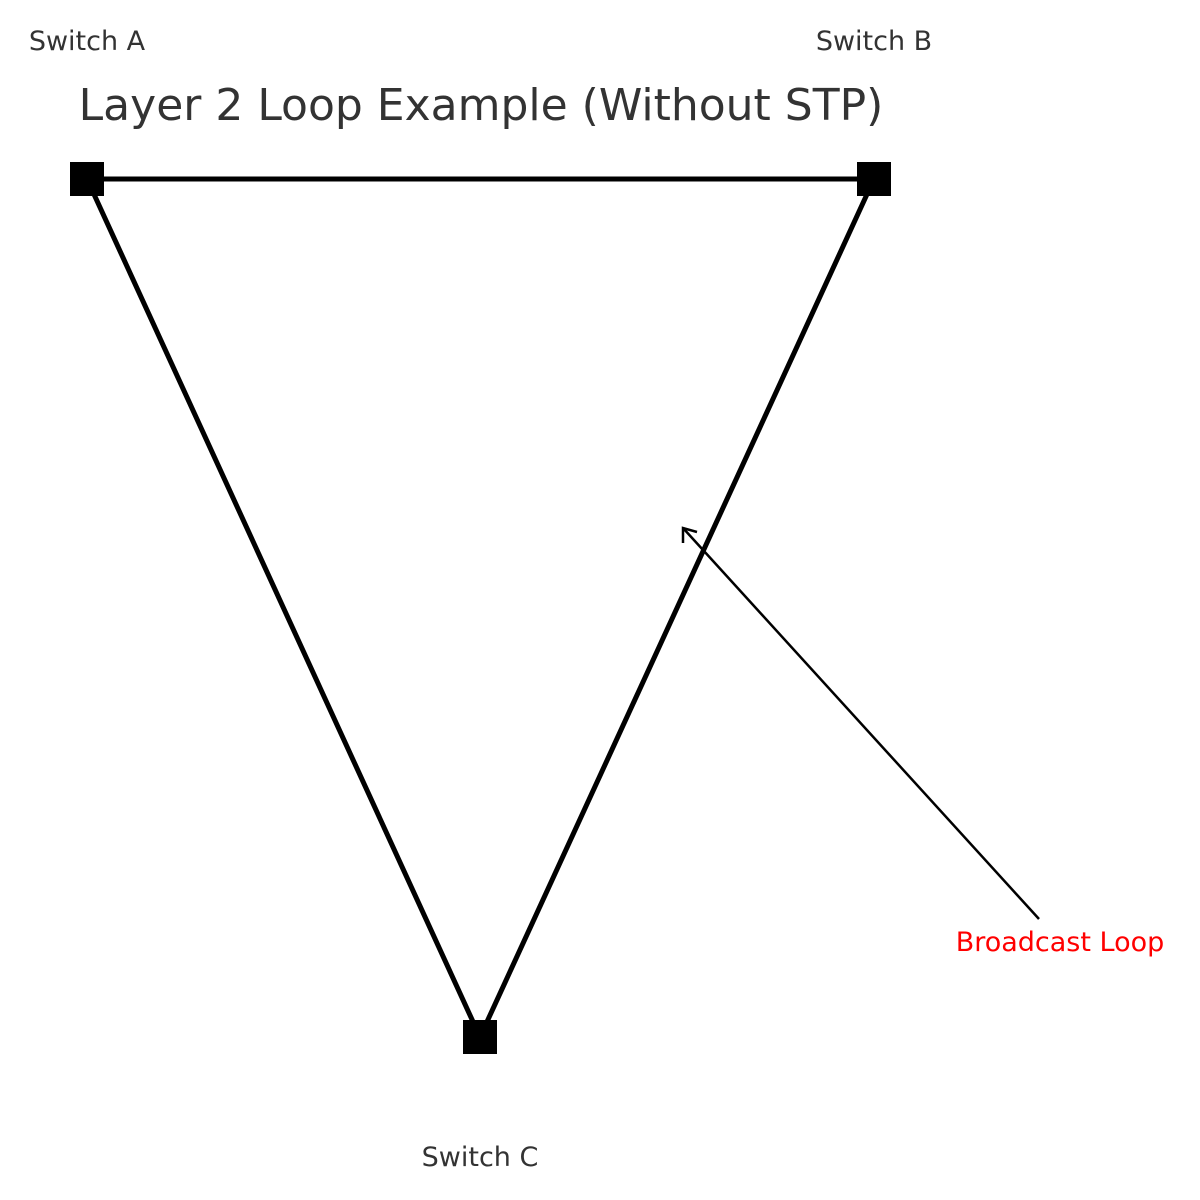  Describe the element at coordinates (87, 41) in the screenshot. I see `switch-a-label: Switch A` at that location.